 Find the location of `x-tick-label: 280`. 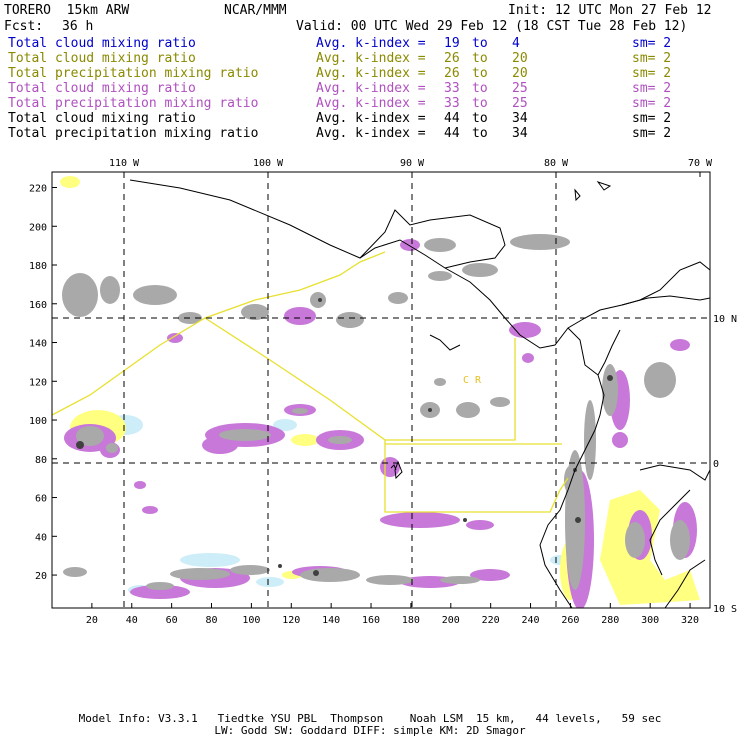

x-tick-label: 280 is located at coordinates (610, 620).